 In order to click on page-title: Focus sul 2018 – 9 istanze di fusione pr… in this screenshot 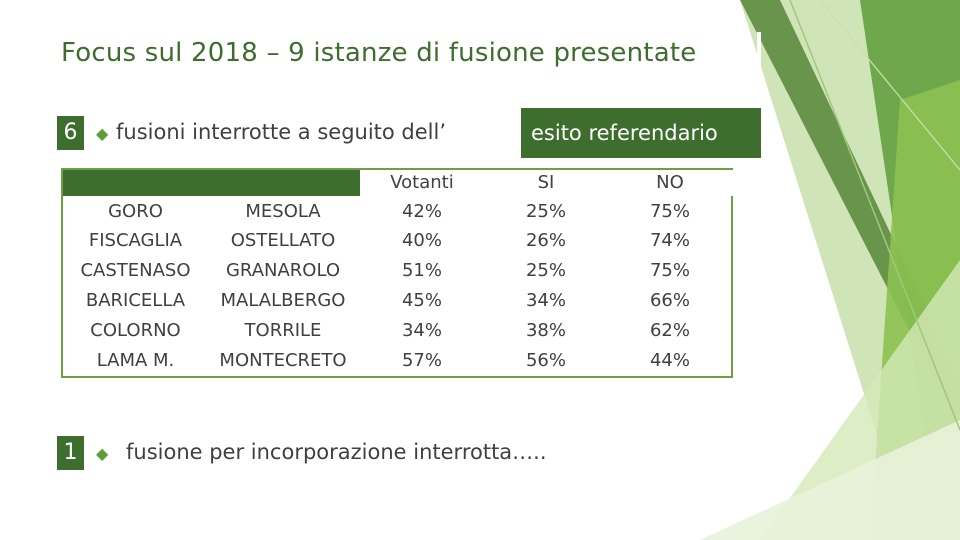, I will do `click(379, 53)`.